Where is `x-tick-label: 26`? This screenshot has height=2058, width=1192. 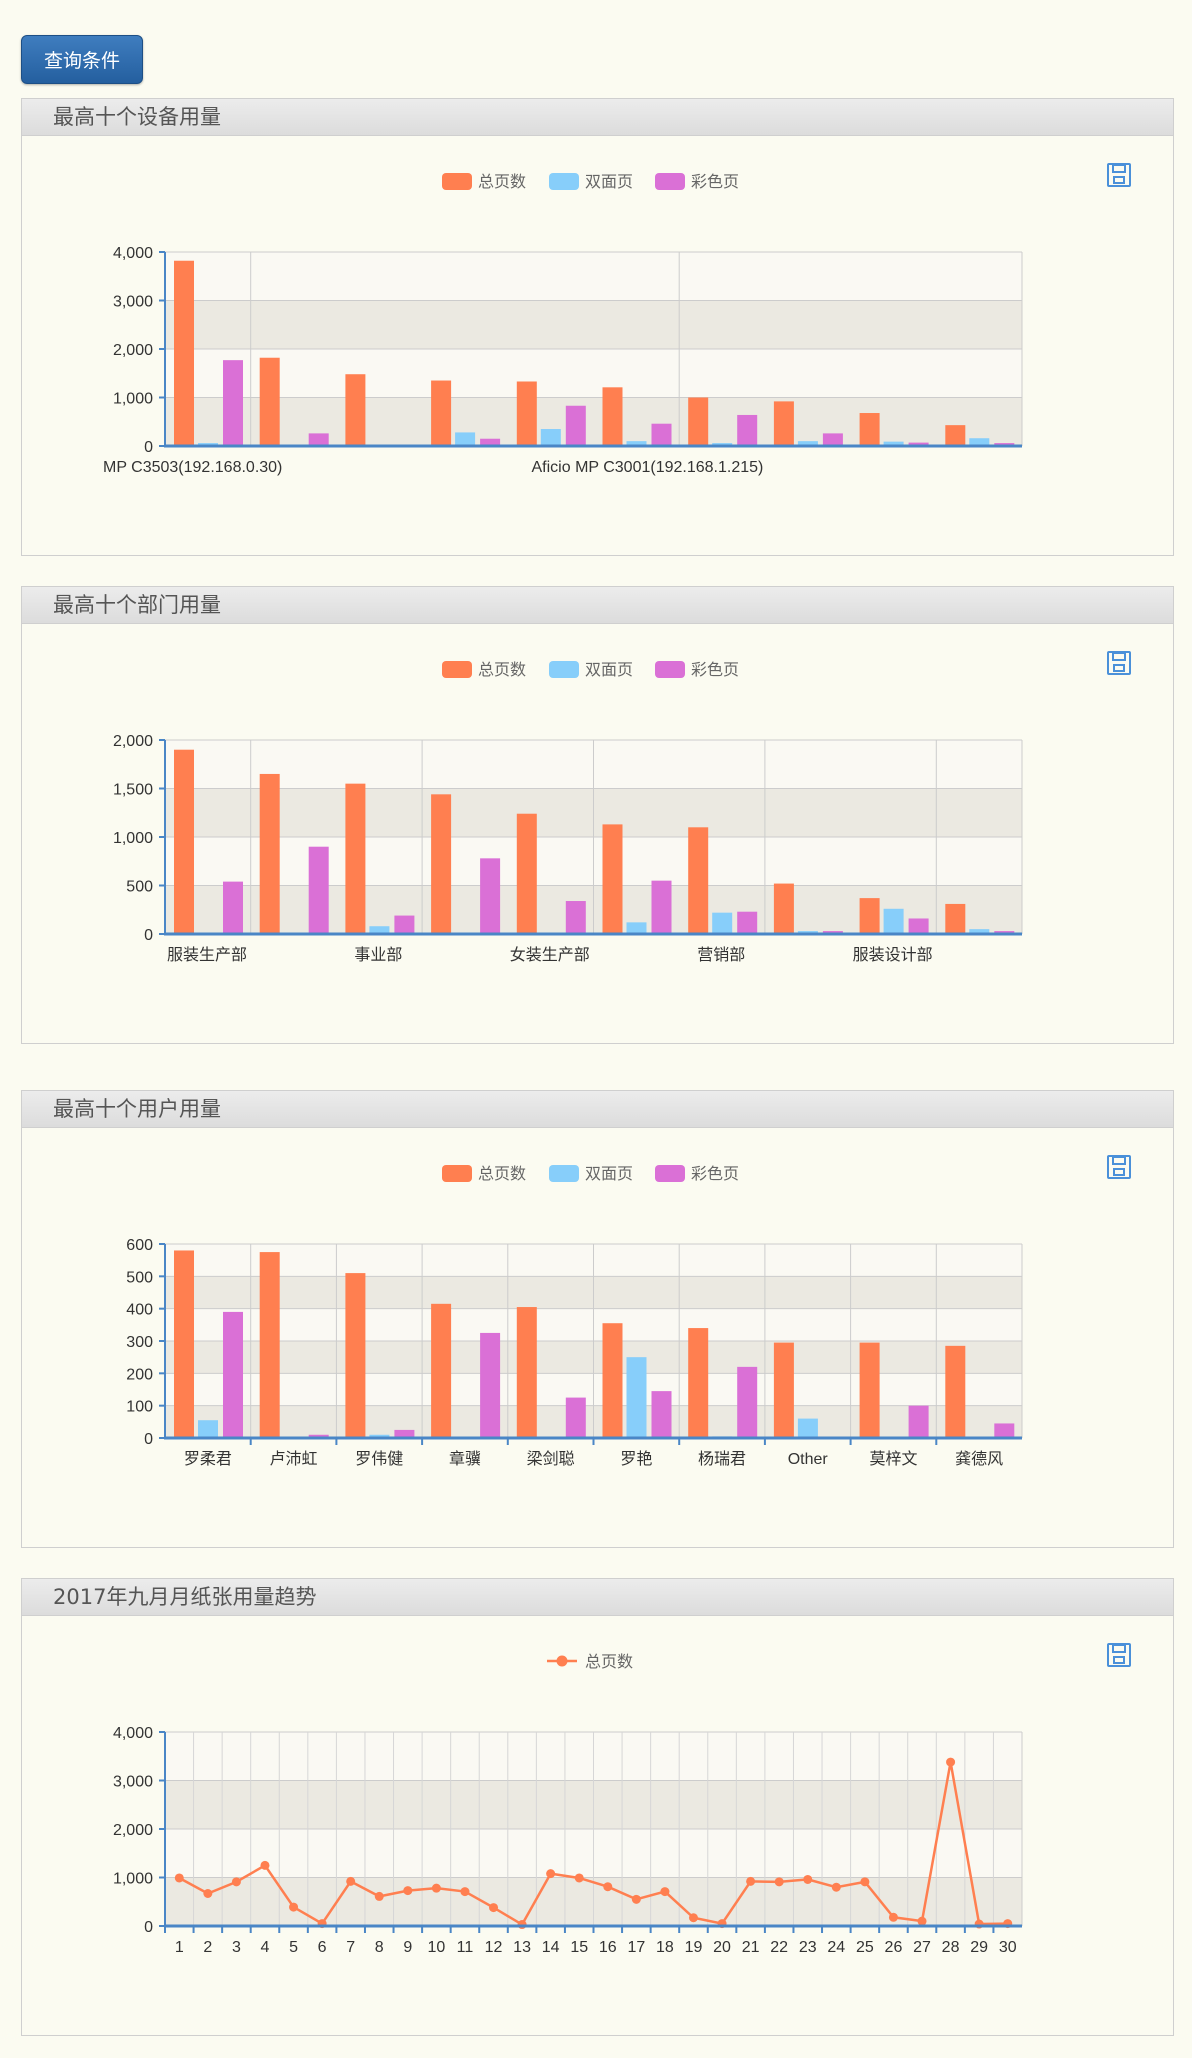 x-tick-label: 26 is located at coordinates (894, 1947).